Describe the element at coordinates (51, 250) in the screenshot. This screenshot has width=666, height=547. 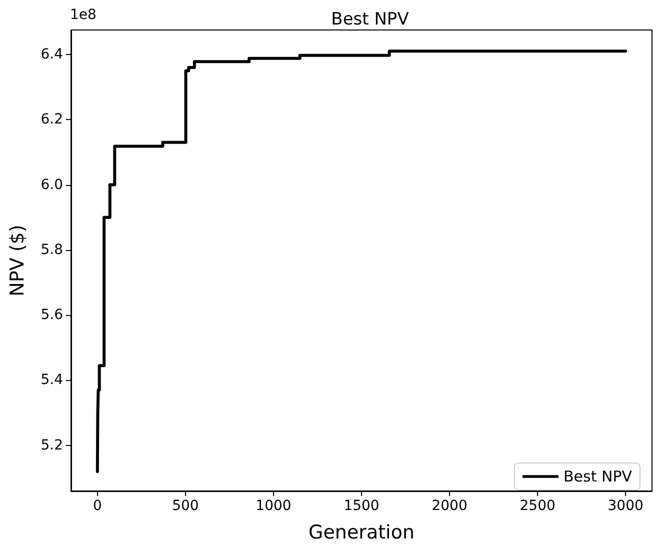
I see `y-tick-label: 5.8` at that location.